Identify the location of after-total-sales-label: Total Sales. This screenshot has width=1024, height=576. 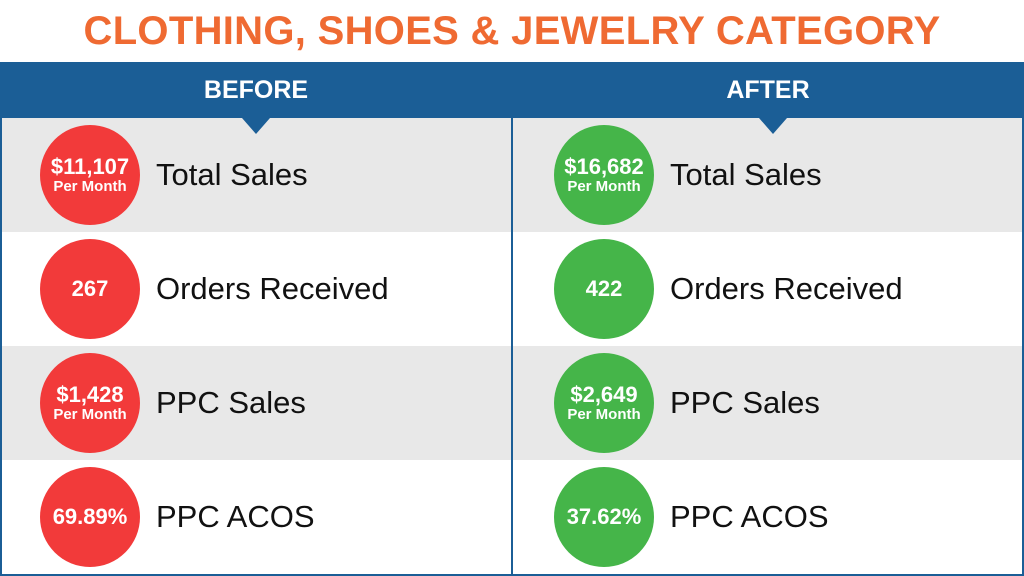
(746, 174).